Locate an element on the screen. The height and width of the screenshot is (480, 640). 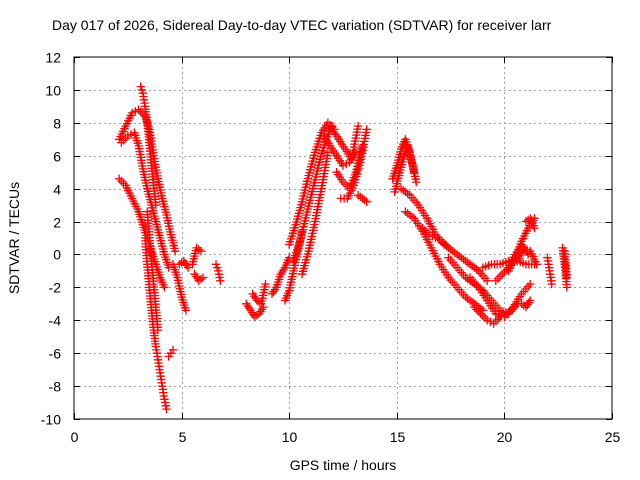
series-arc-3o is located at coordinates (549, 271).